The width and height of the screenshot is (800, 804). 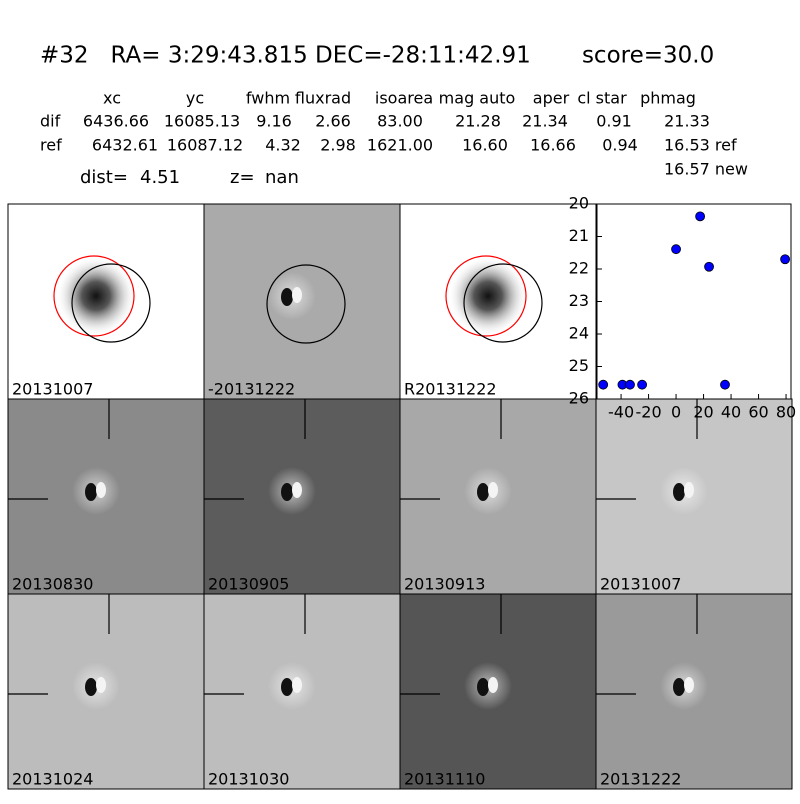 What do you see at coordinates (706, 169) in the screenshot?
I see `extra-mag: 16.57 new` at bounding box center [706, 169].